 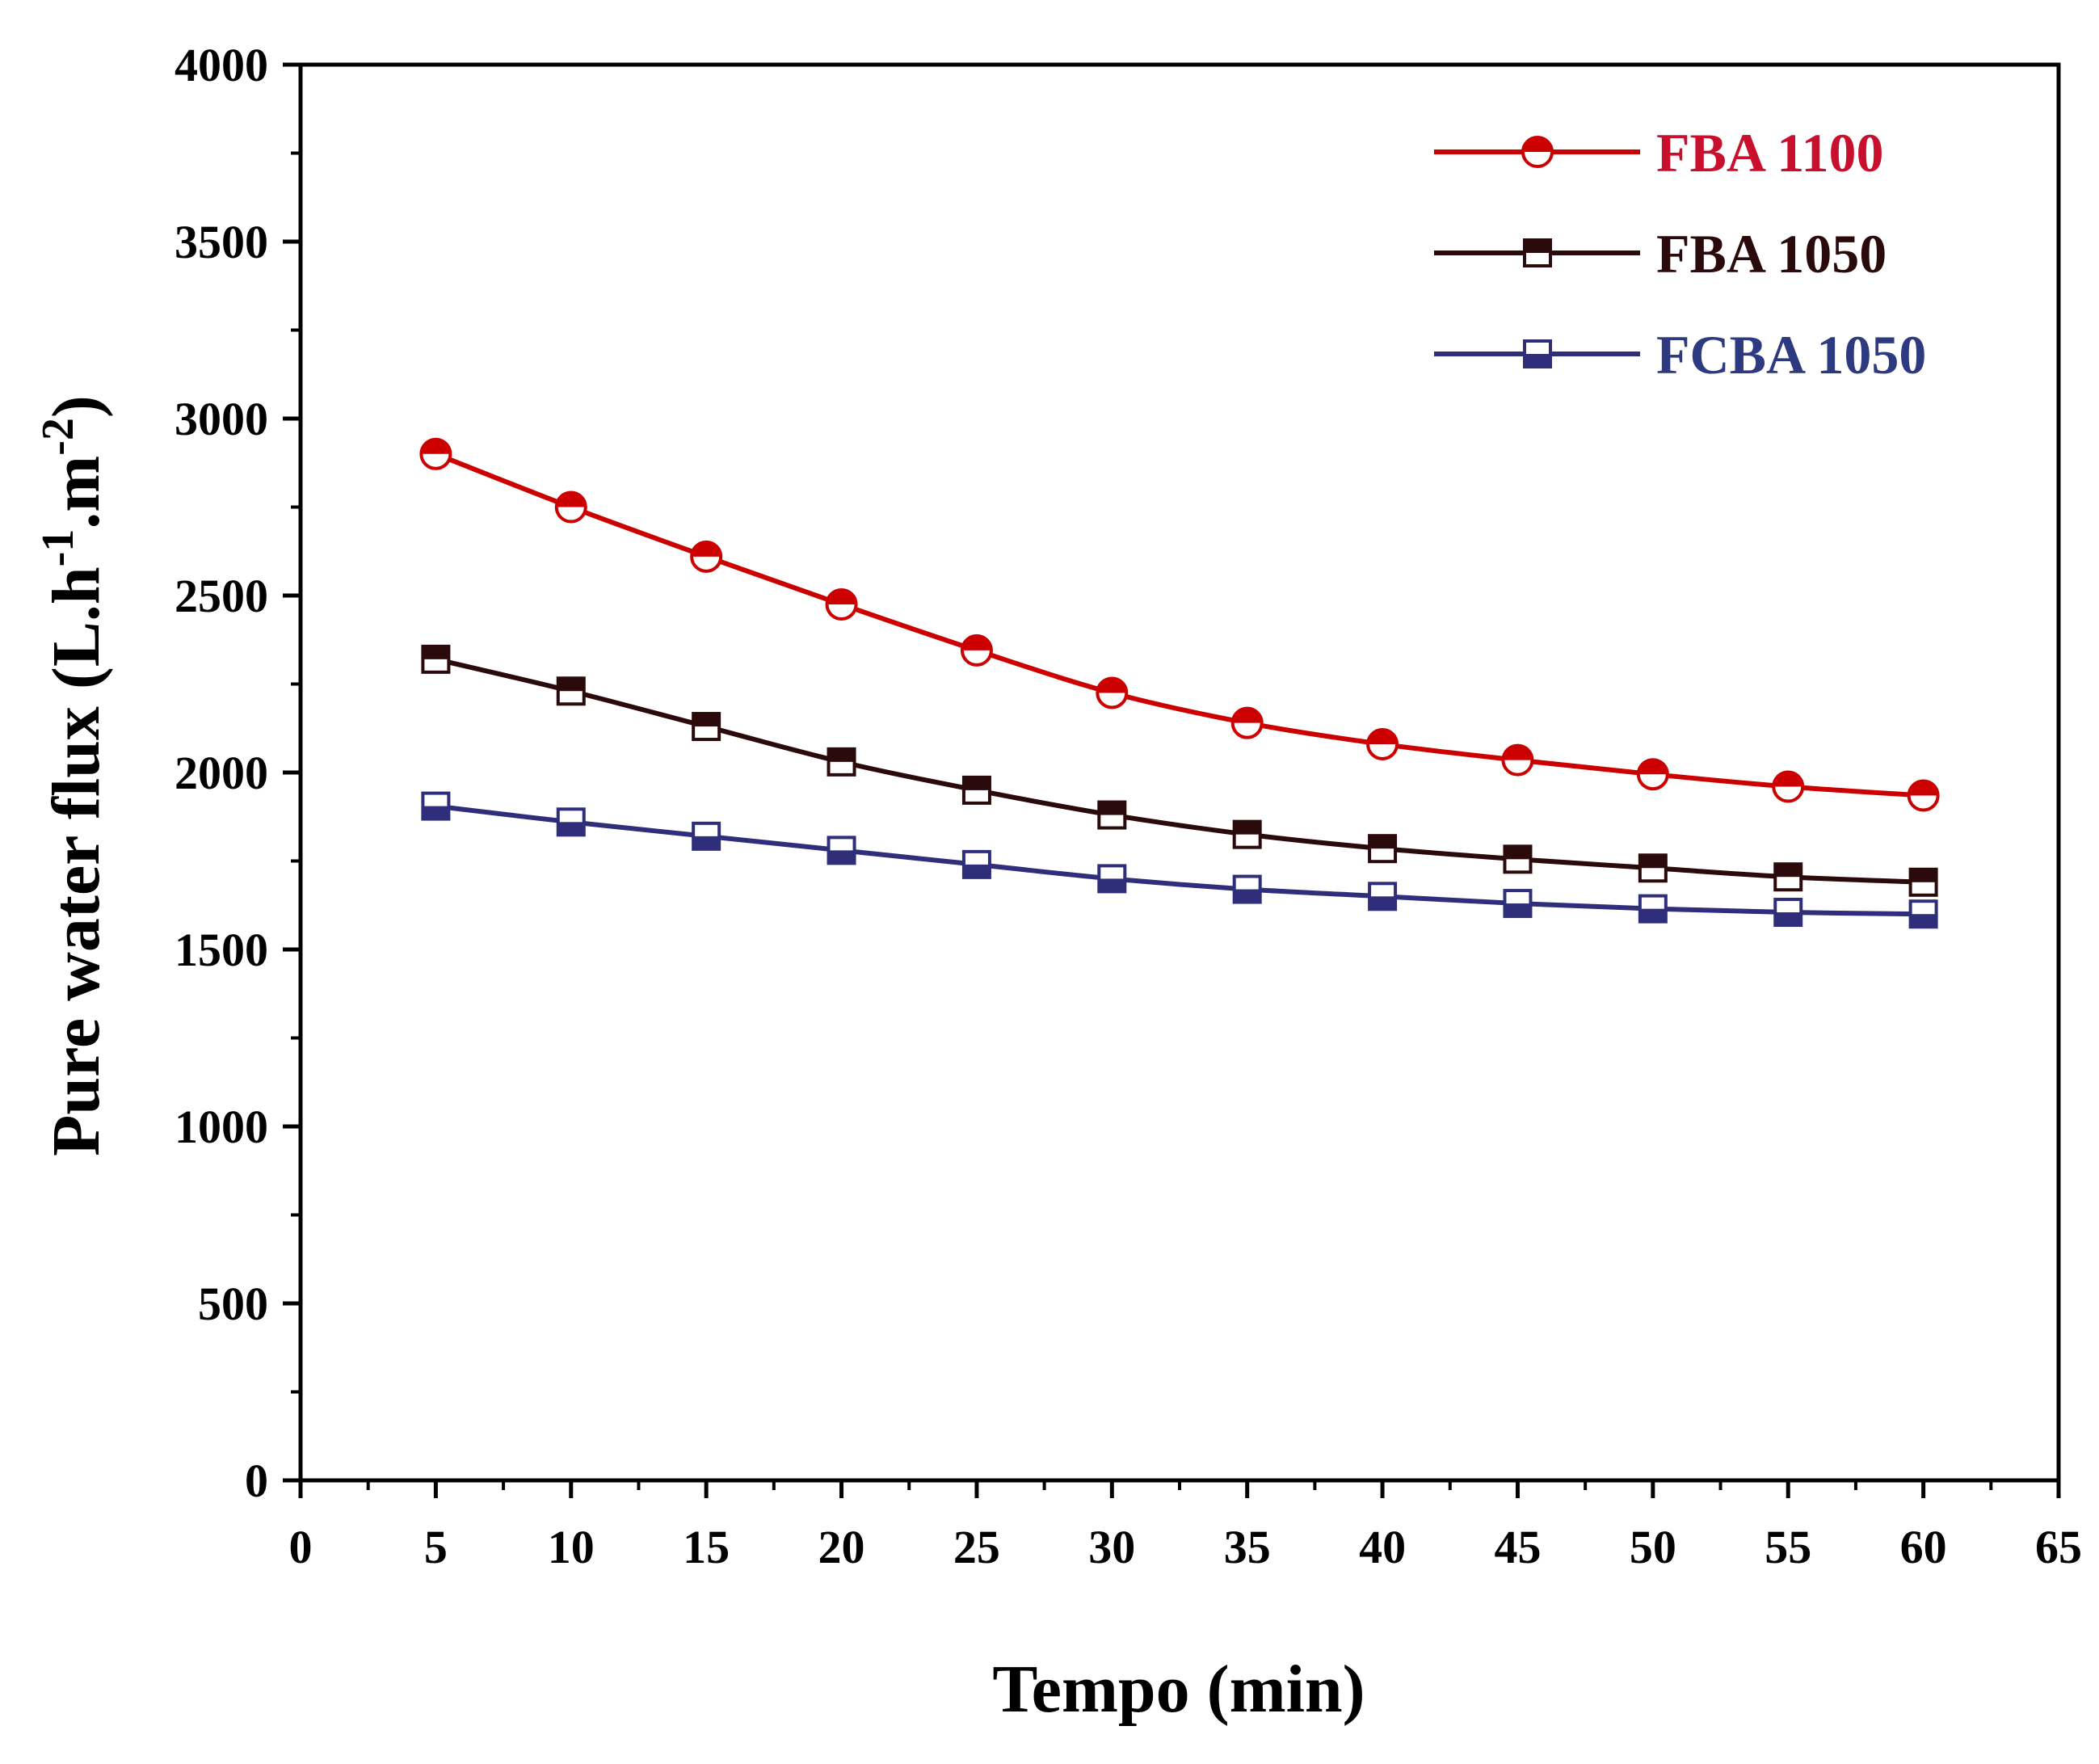 What do you see at coordinates (976, 1547) in the screenshot?
I see `x-tick-label: 25` at bounding box center [976, 1547].